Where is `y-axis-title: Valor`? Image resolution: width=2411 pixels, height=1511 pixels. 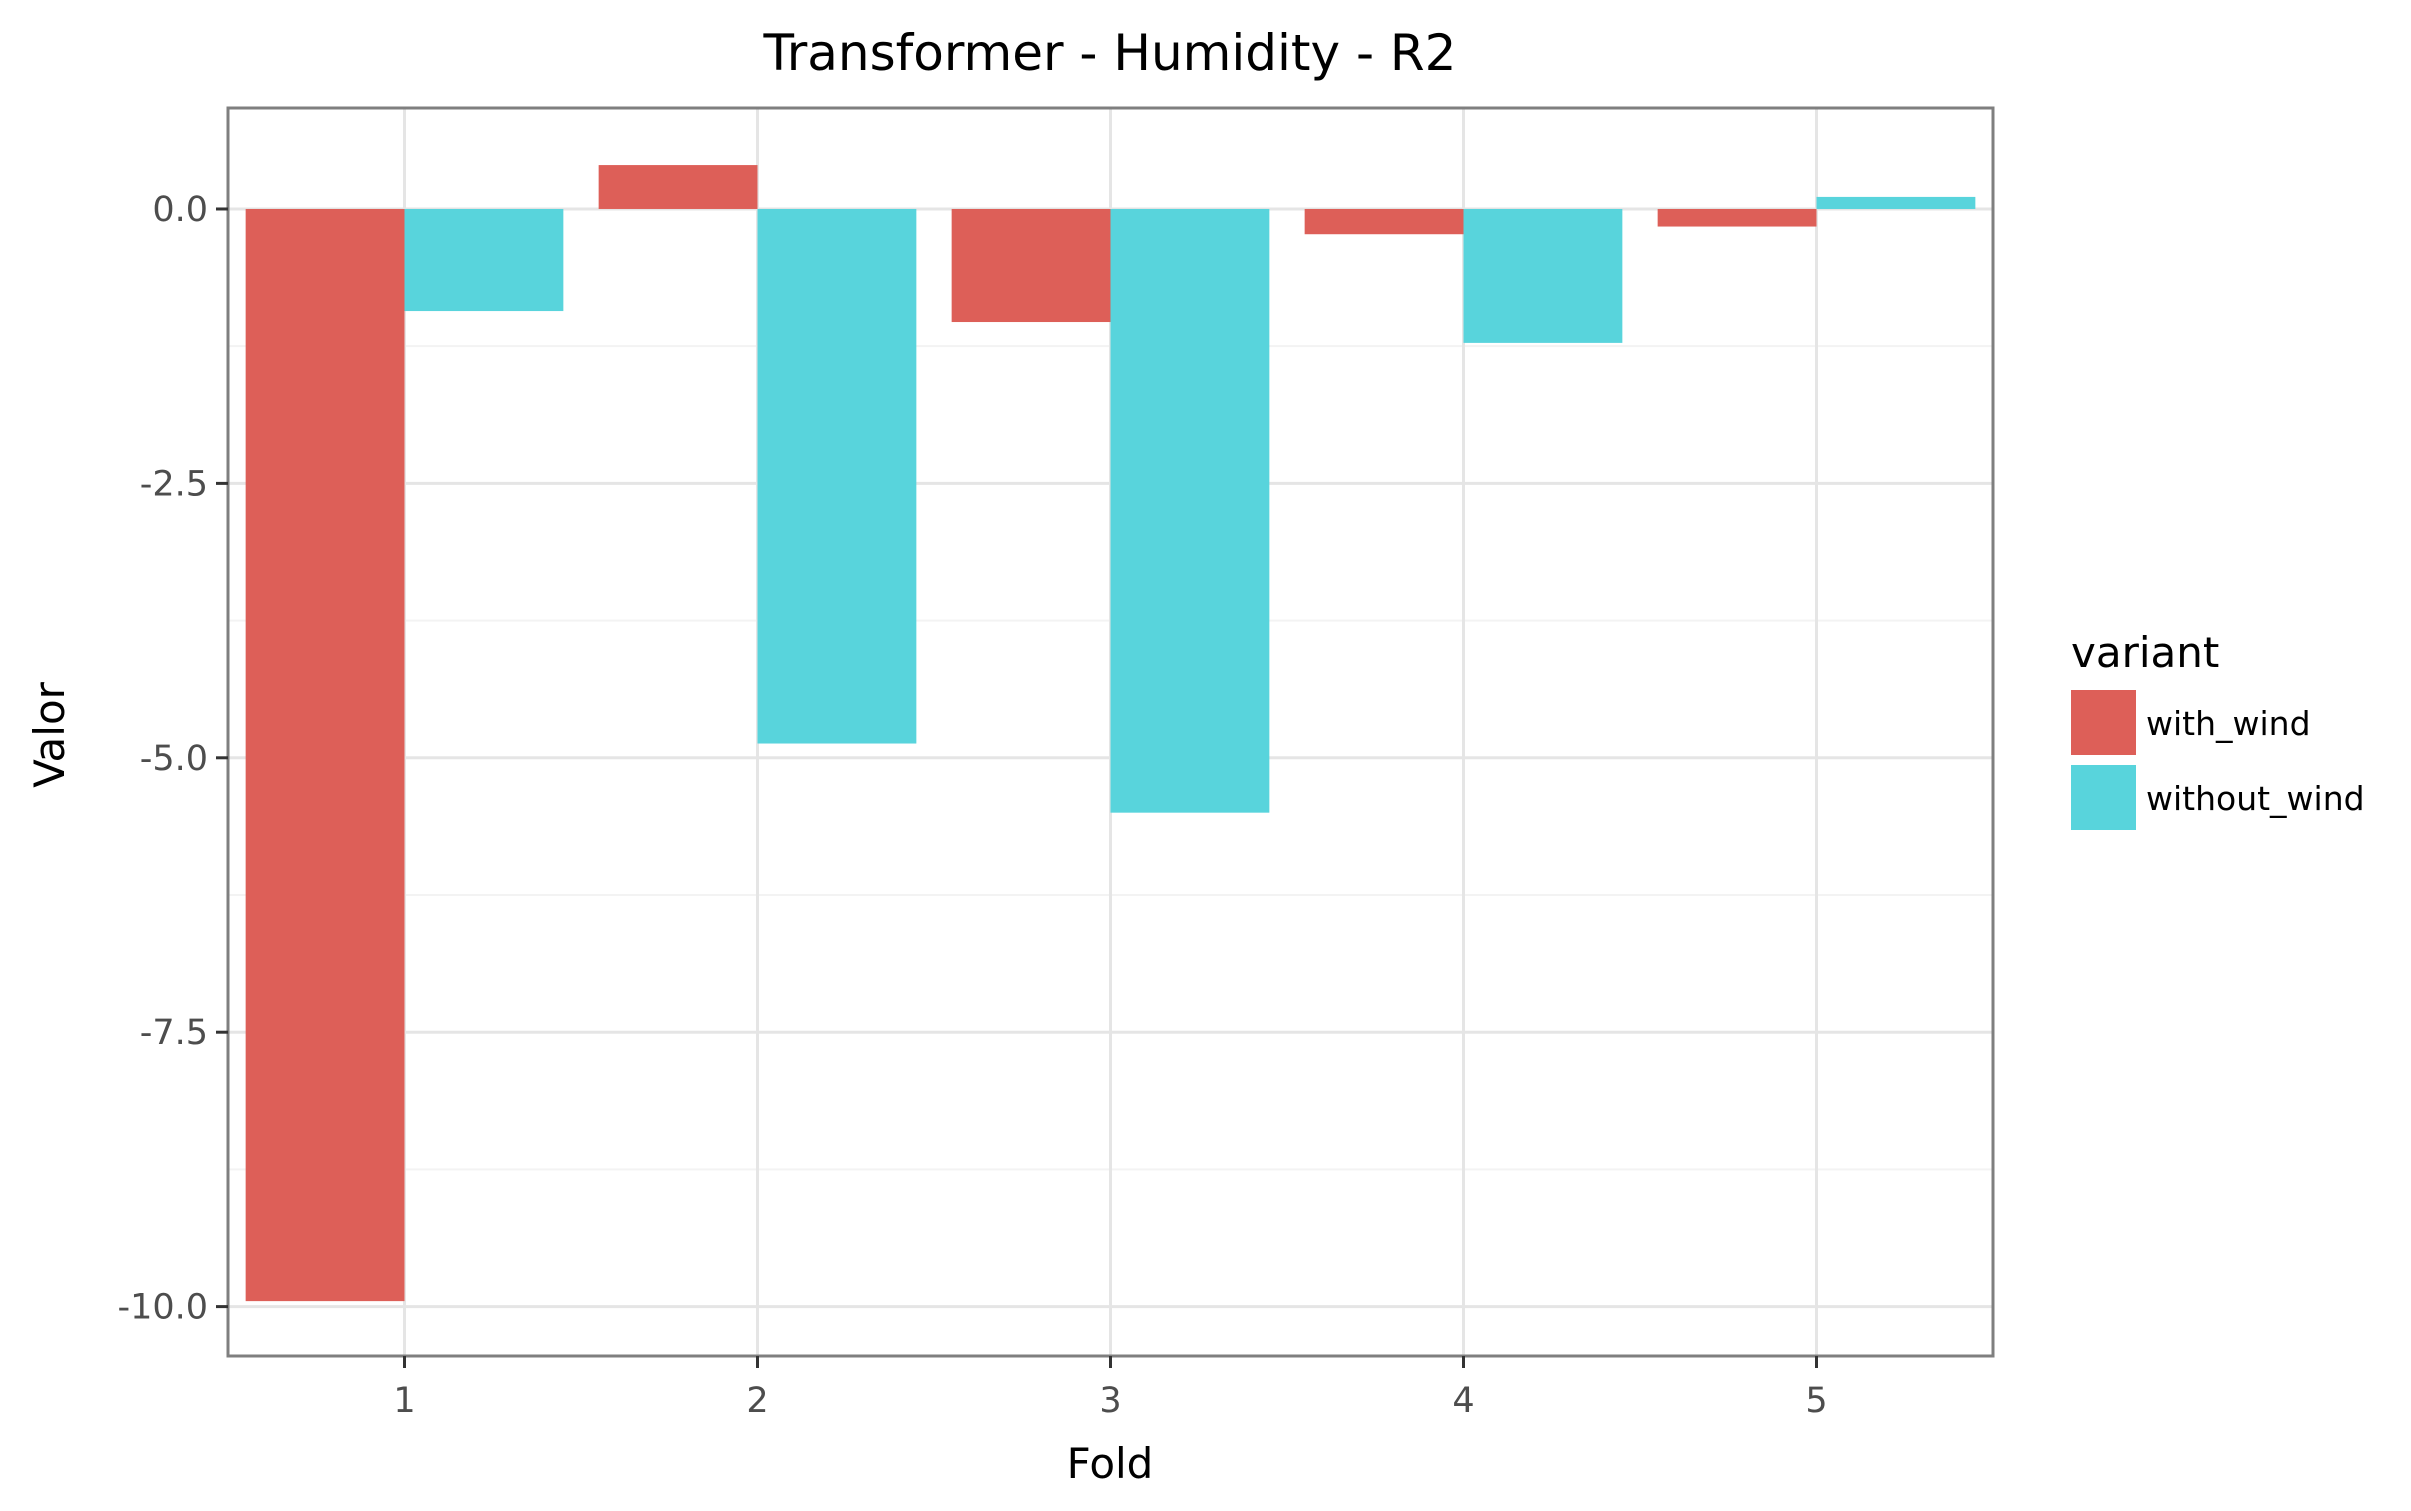
y-axis-title: Valor is located at coordinates (49, 734).